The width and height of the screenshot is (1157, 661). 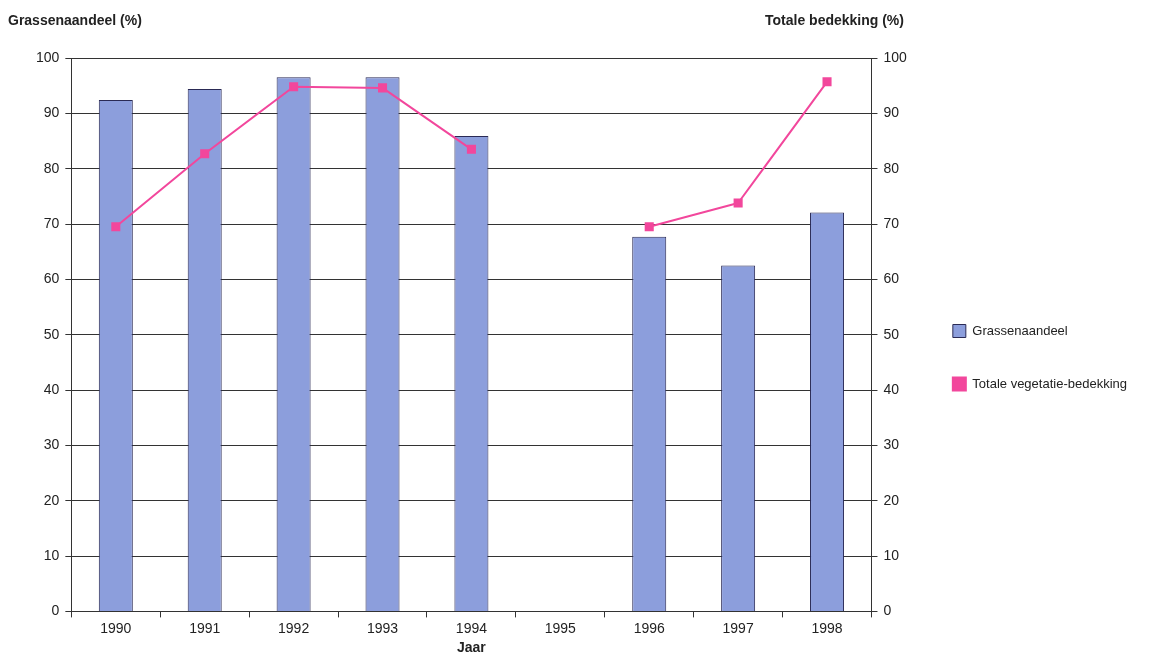 I want to click on x-tick-label: 1991, so click(x=205, y=627).